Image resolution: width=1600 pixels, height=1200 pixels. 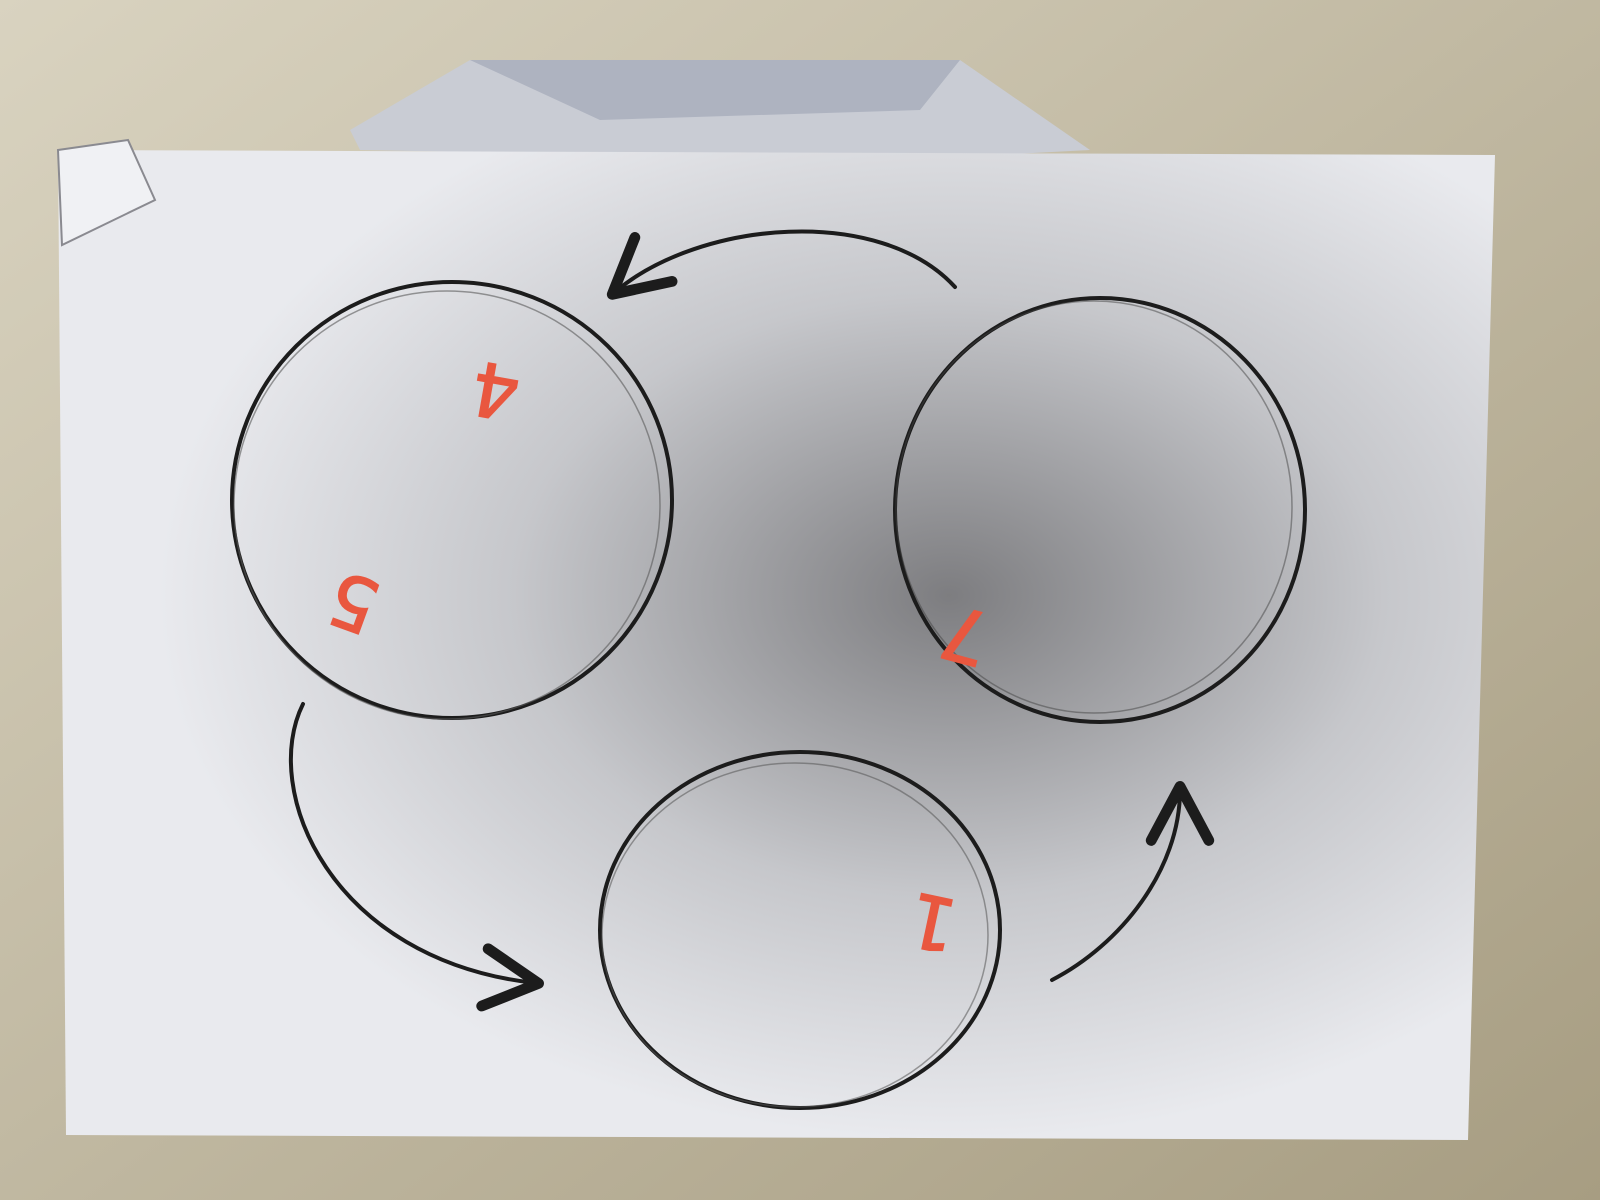 What do you see at coordinates (416, 857) in the screenshot?
I see `arrow-top-left-to-bottom` at bounding box center [416, 857].